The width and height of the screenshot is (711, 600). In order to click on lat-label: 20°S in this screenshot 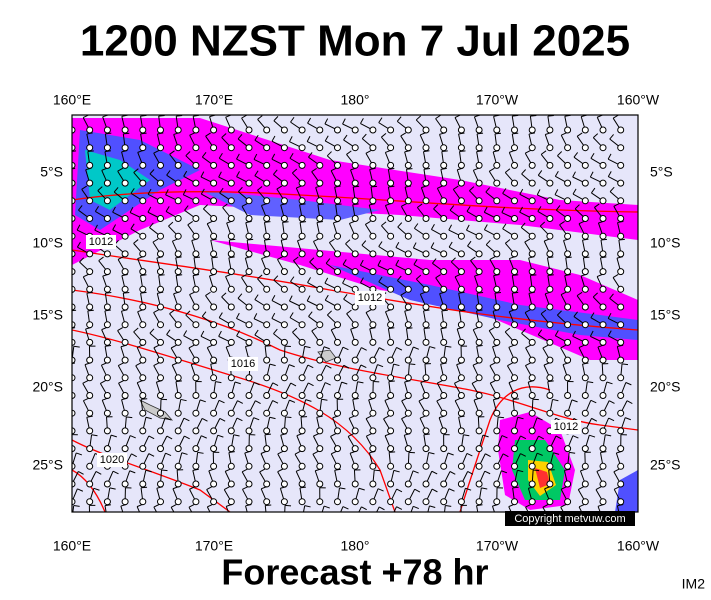, I will do `click(47, 387)`.